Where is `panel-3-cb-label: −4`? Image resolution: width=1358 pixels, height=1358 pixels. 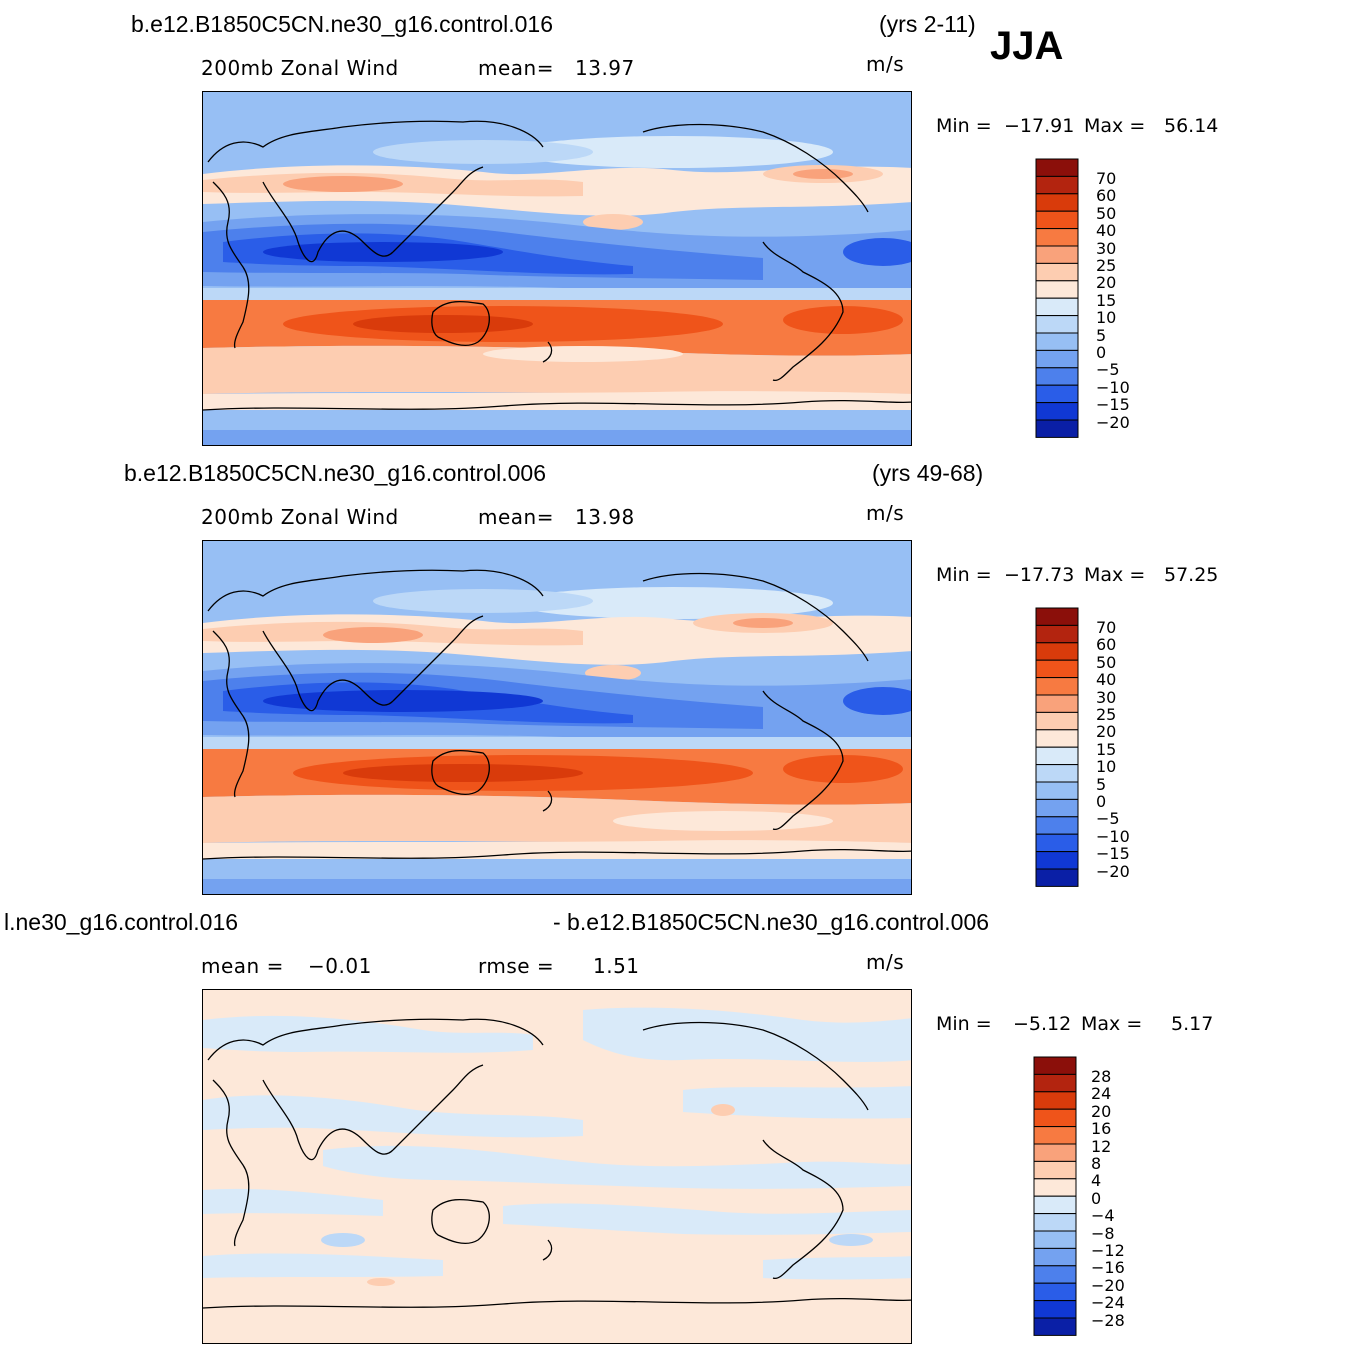 panel-3-cb-label: −4 is located at coordinates (1103, 1216).